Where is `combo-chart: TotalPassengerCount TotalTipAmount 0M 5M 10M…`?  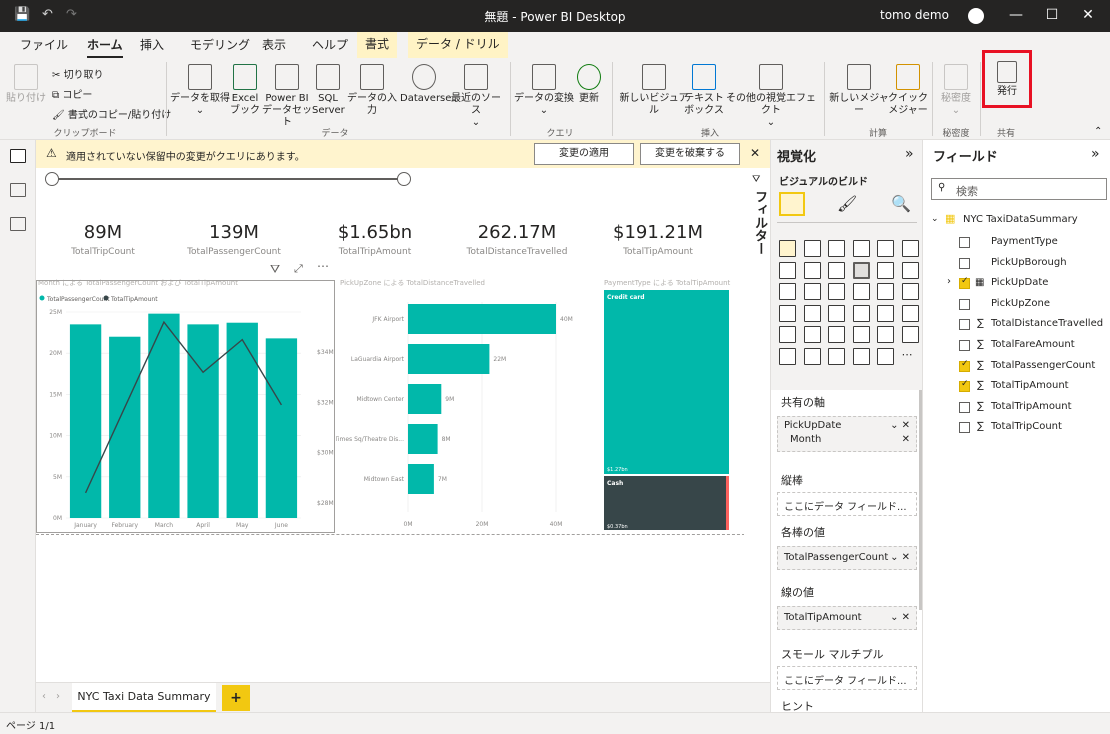 combo-chart: TotalPassengerCount TotalTipAmount 0M 5M 10M… is located at coordinates (186, 407).